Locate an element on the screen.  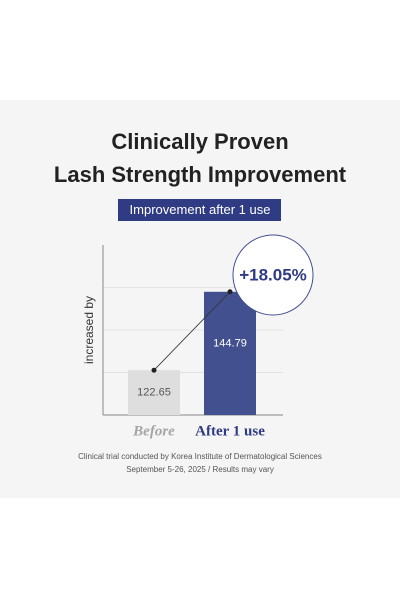
subtitle: Improvement after 1 use is located at coordinates (200, 209).